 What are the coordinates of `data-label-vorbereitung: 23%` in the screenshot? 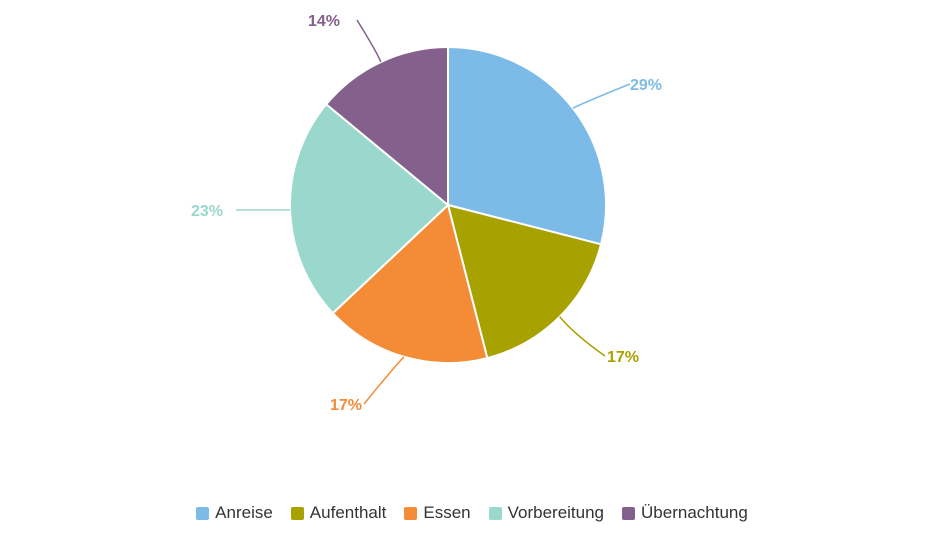 It's located at (207, 211).